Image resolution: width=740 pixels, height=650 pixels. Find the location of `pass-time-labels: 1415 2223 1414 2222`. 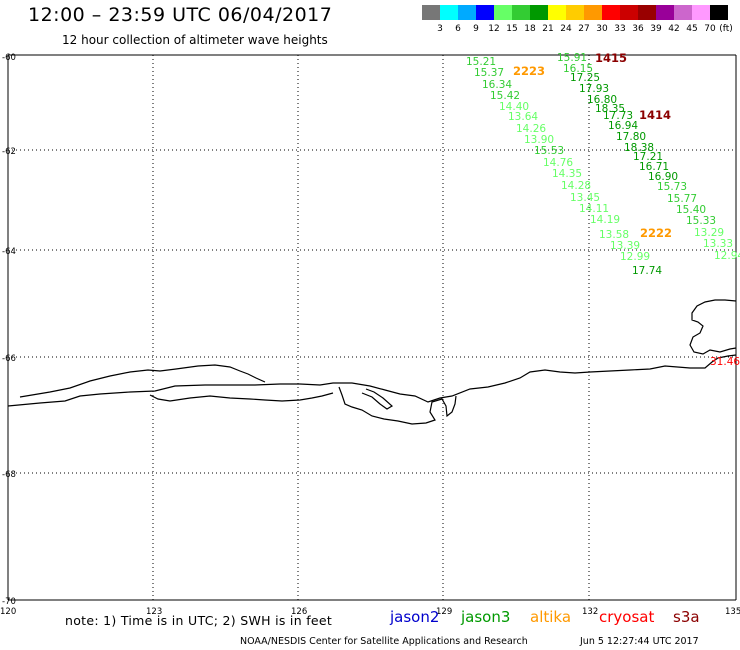

pass-time-labels: 1415 2223 1414 2222 is located at coordinates (592, 145).